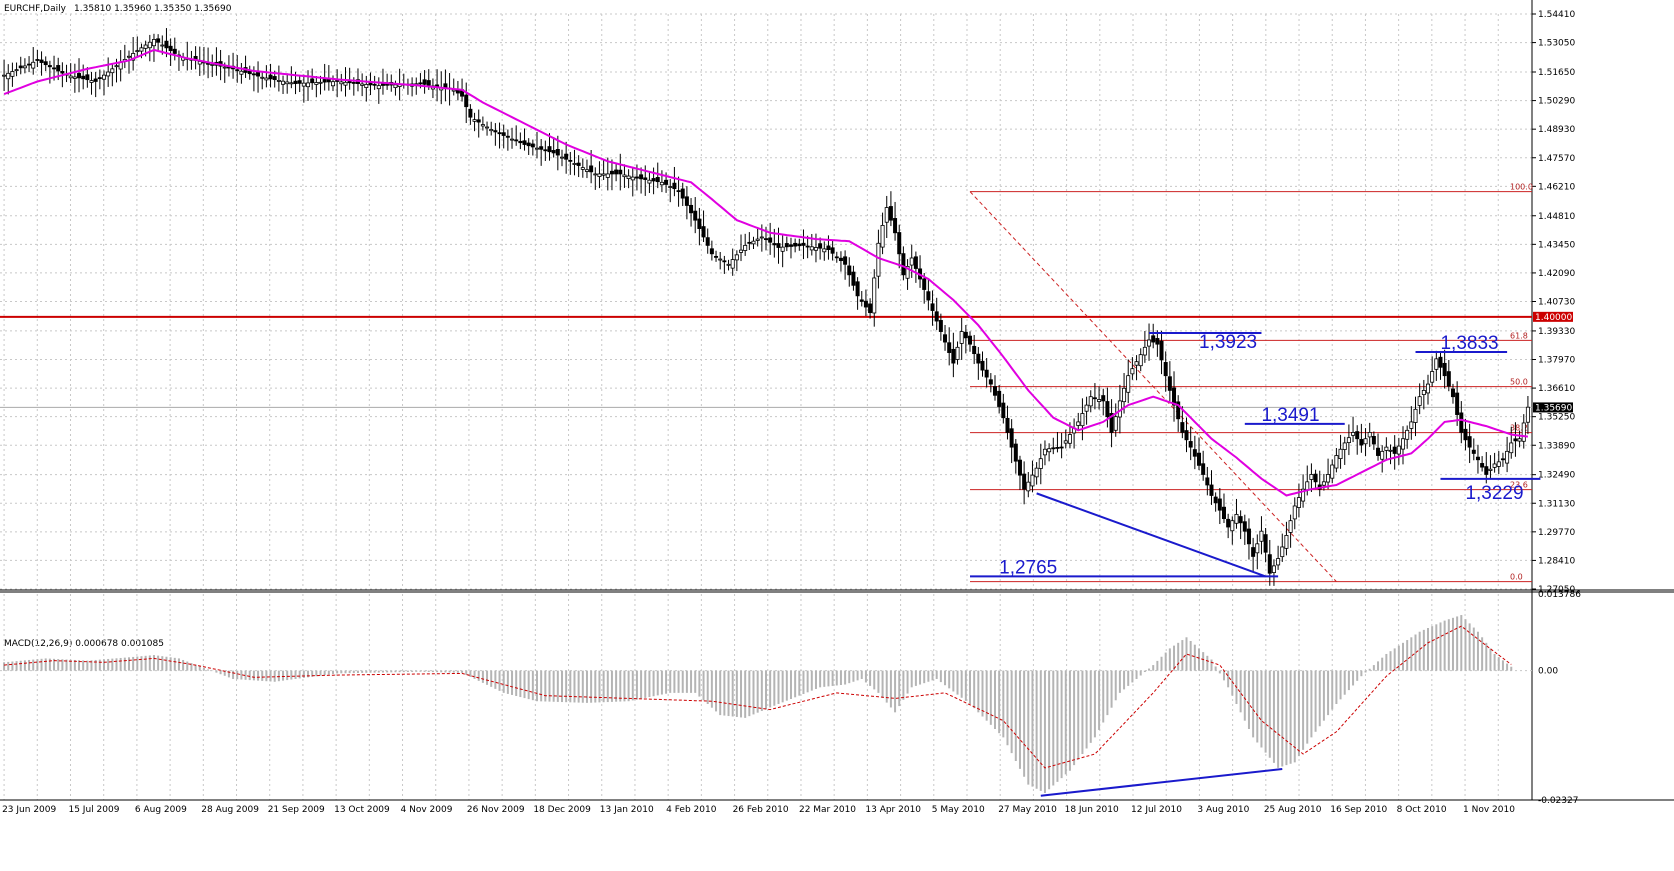 This screenshot has height=871, width=1674. I want to click on y-tick-label: 1.32490, so click(1556, 476).